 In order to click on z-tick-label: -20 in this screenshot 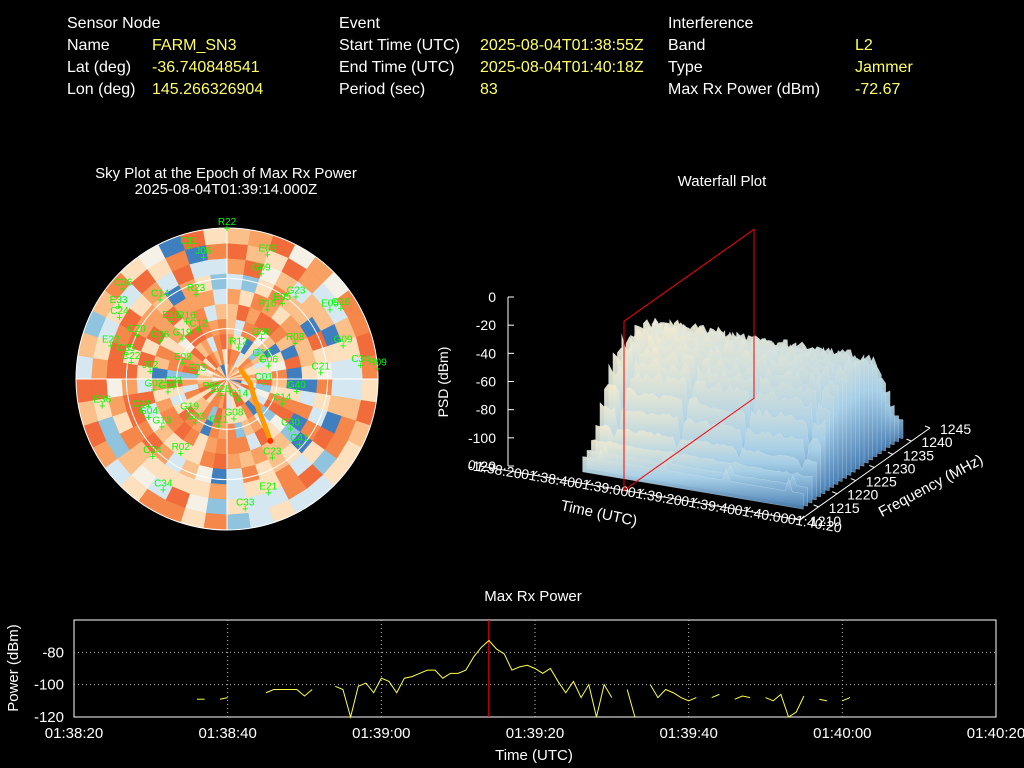, I will do `click(486, 325)`.